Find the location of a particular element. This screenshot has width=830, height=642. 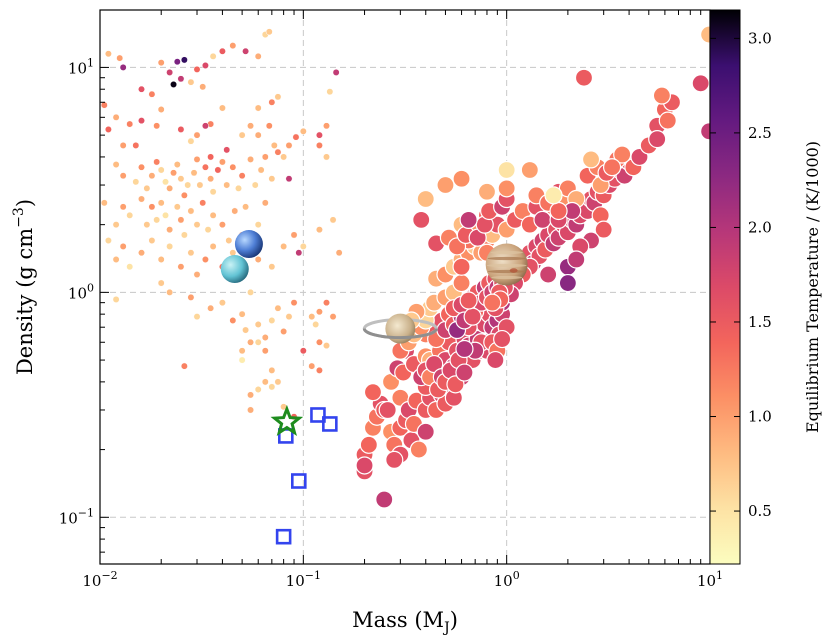

colorbar: 0.5 1.0 1.5 2.0 2.5 3.0 is located at coordinates (740, 287).